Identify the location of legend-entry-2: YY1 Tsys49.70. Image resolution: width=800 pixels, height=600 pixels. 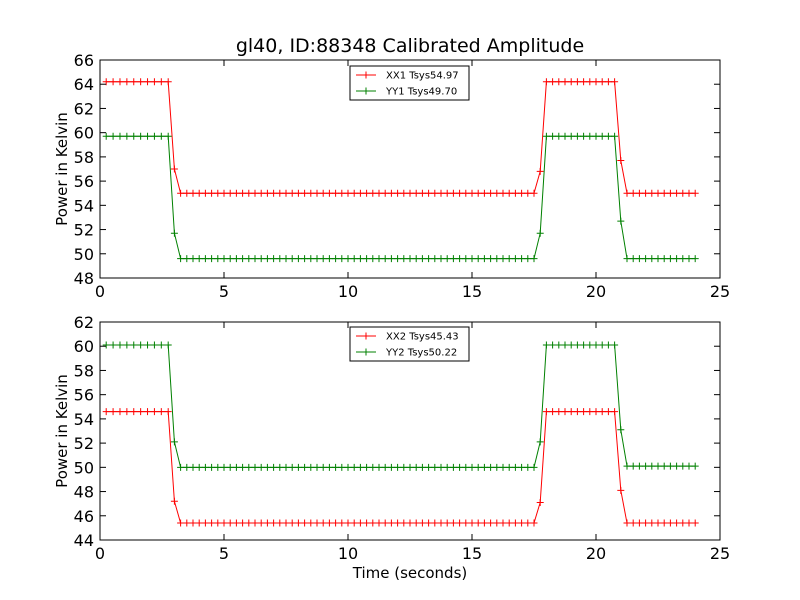
(406, 92).